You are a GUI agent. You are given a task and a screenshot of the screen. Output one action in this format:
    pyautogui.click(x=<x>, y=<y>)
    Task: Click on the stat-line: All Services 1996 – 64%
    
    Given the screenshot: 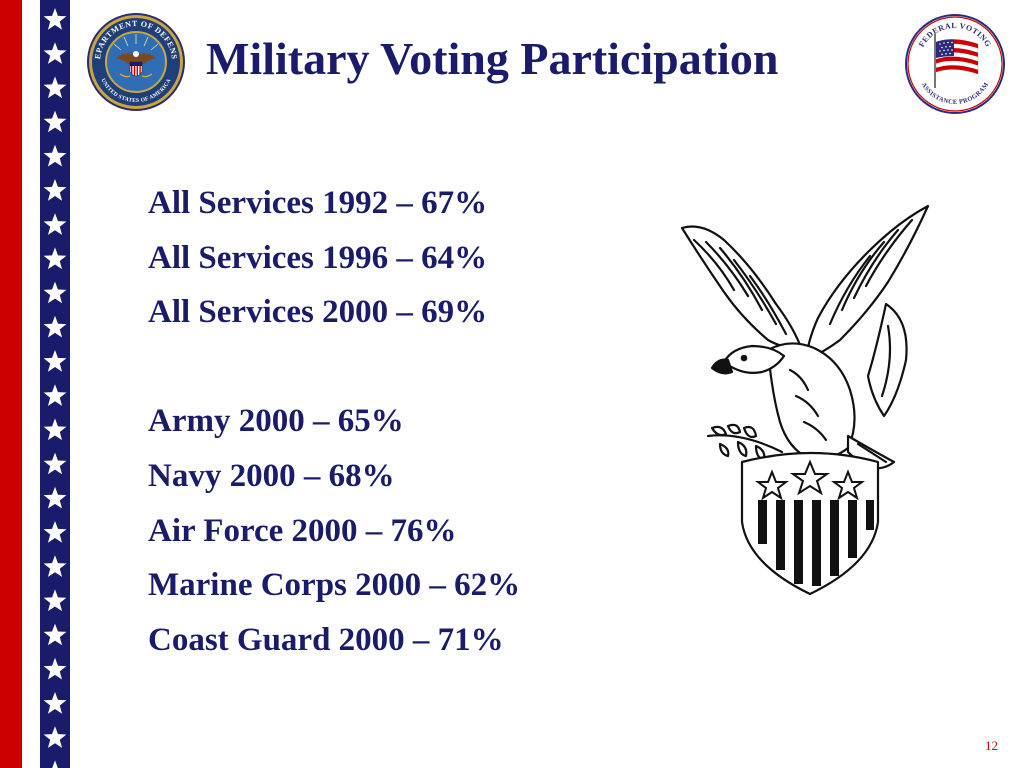 What is the action you would take?
    pyautogui.click(x=318, y=257)
    